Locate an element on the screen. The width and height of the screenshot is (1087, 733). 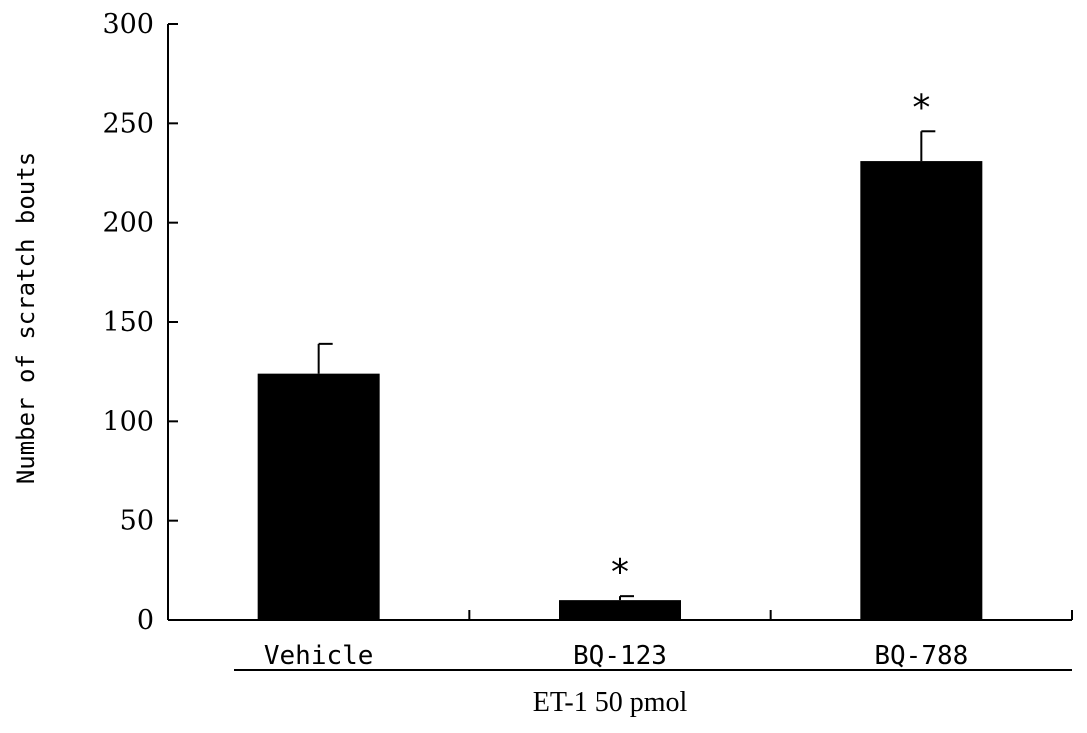
y-tick-label: 150 is located at coordinates (128, 322).